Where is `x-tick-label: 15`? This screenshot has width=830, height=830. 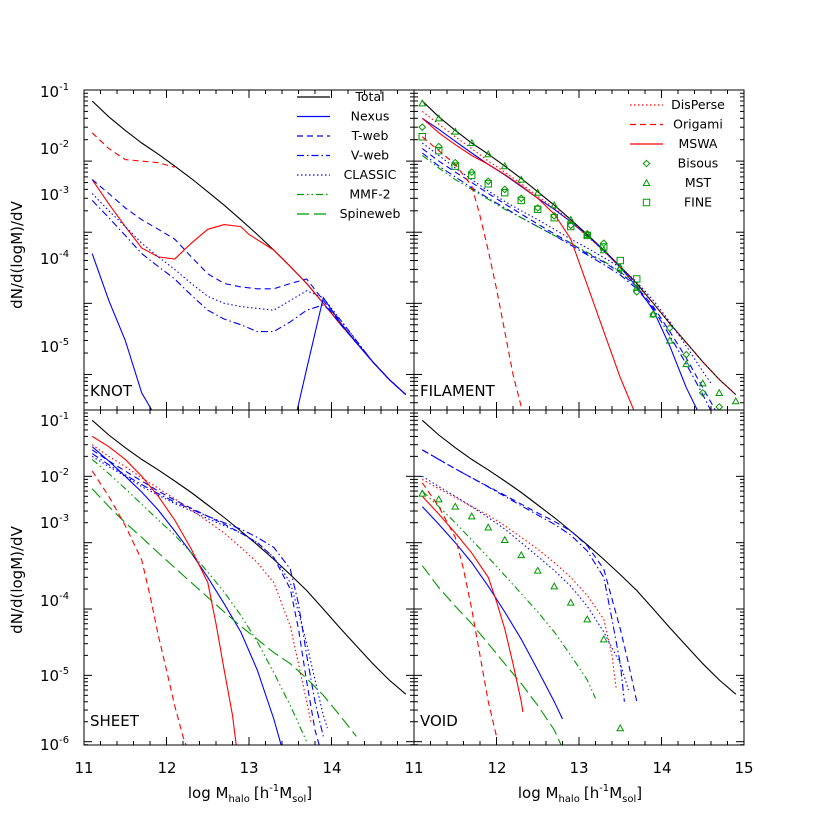 x-tick-label: 15 is located at coordinates (743, 768).